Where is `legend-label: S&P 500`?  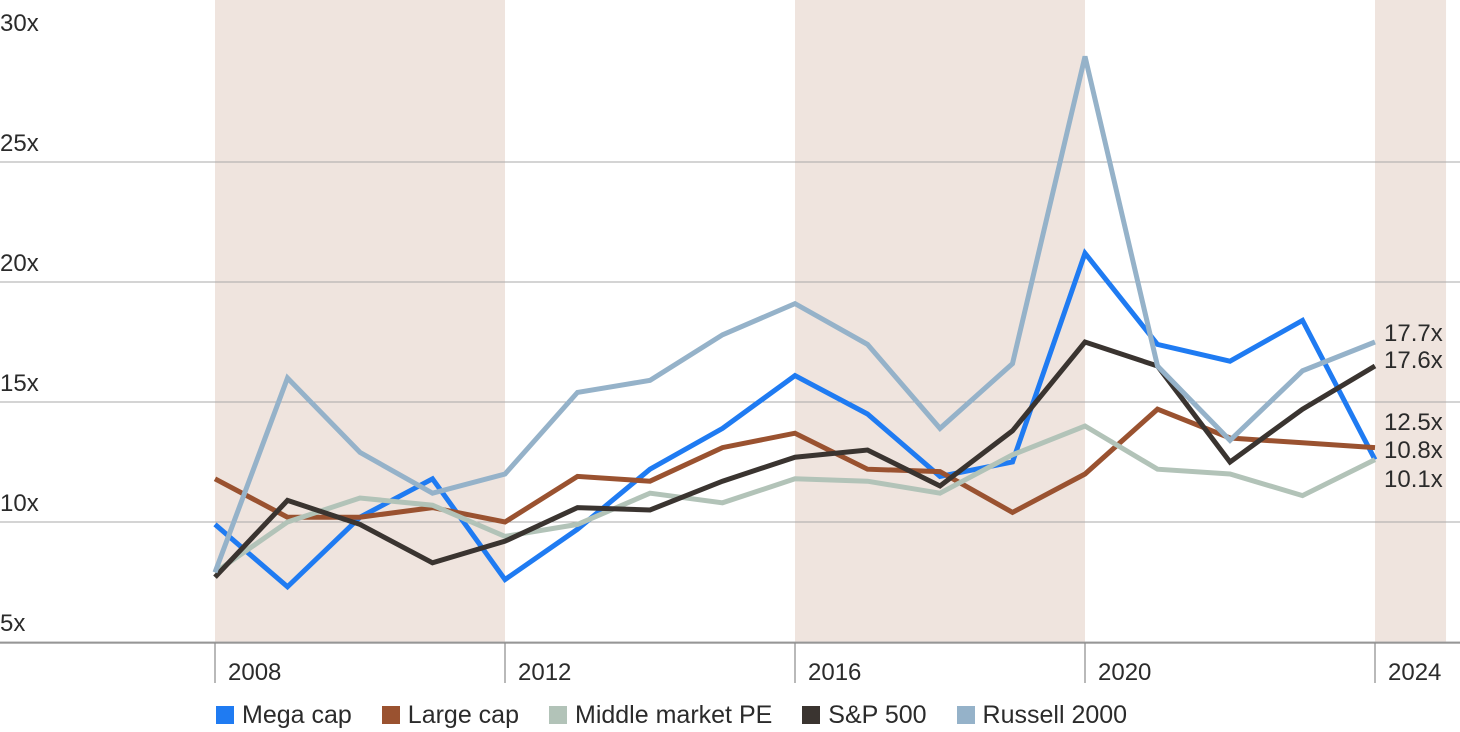
legend-label: S&P 500 is located at coordinates (877, 714).